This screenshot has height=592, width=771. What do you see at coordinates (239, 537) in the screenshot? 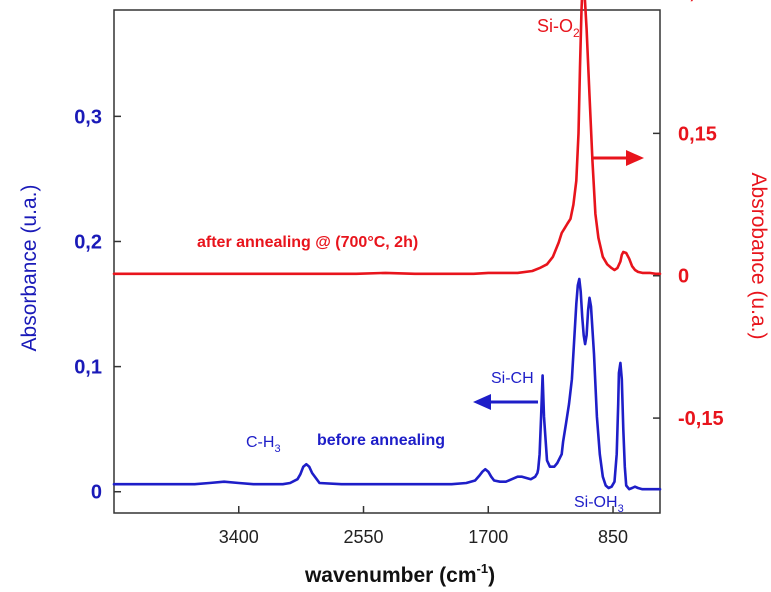
I see `x-tick-label: 3400` at bounding box center [239, 537].